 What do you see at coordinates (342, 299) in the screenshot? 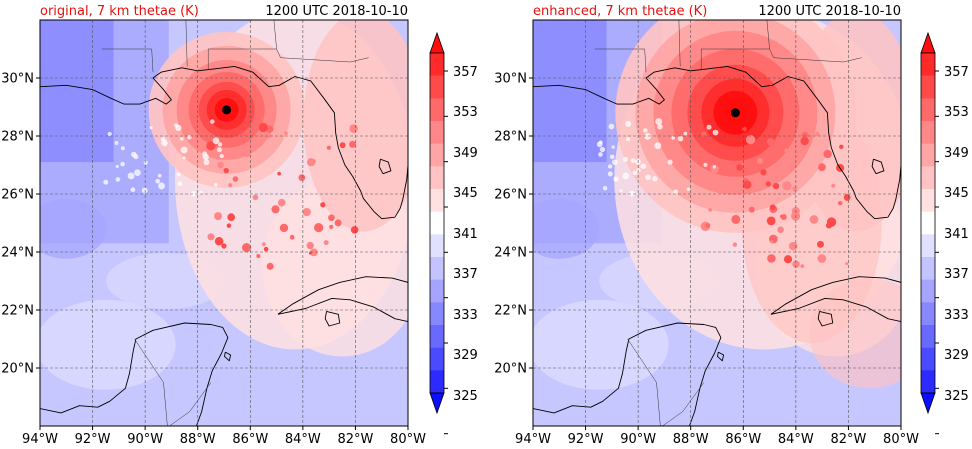
I see `coastline-cuba` at bounding box center [342, 299].